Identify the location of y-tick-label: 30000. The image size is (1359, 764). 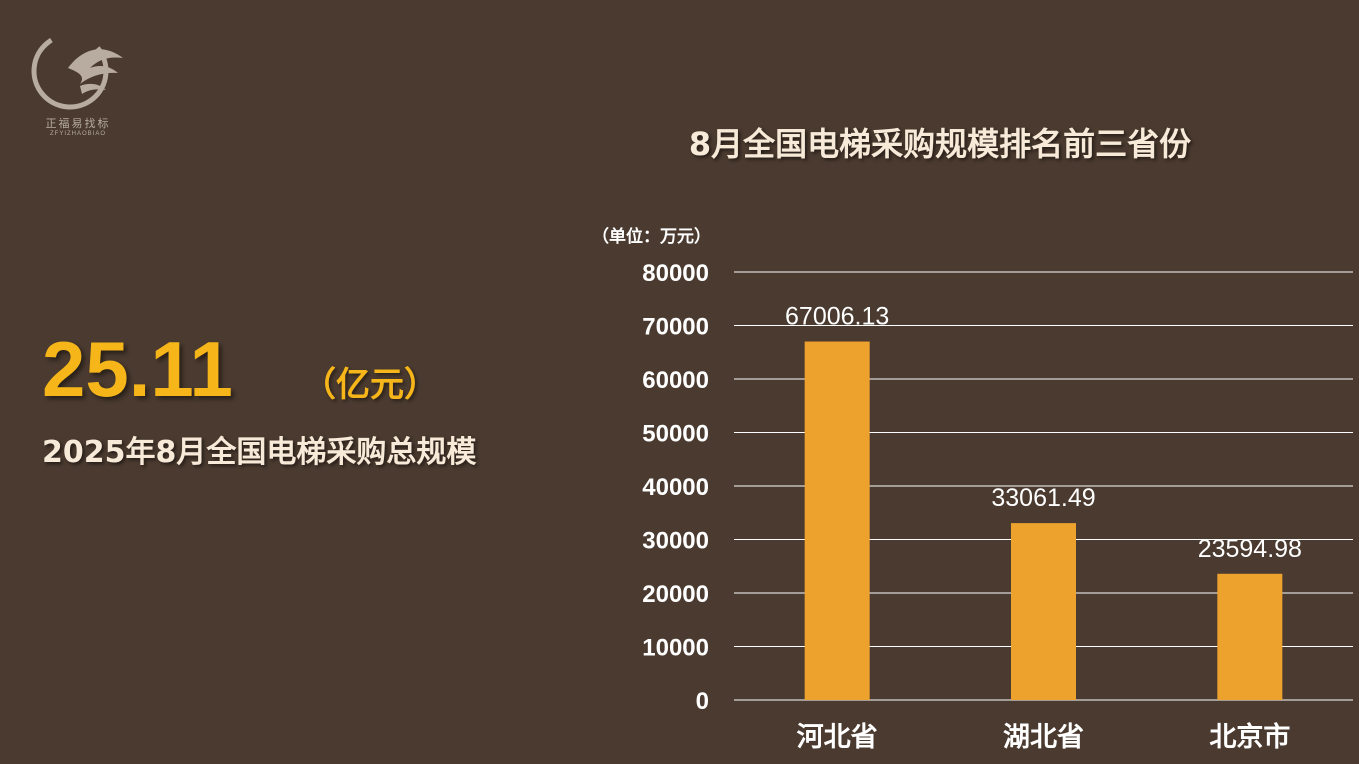
(675, 541).